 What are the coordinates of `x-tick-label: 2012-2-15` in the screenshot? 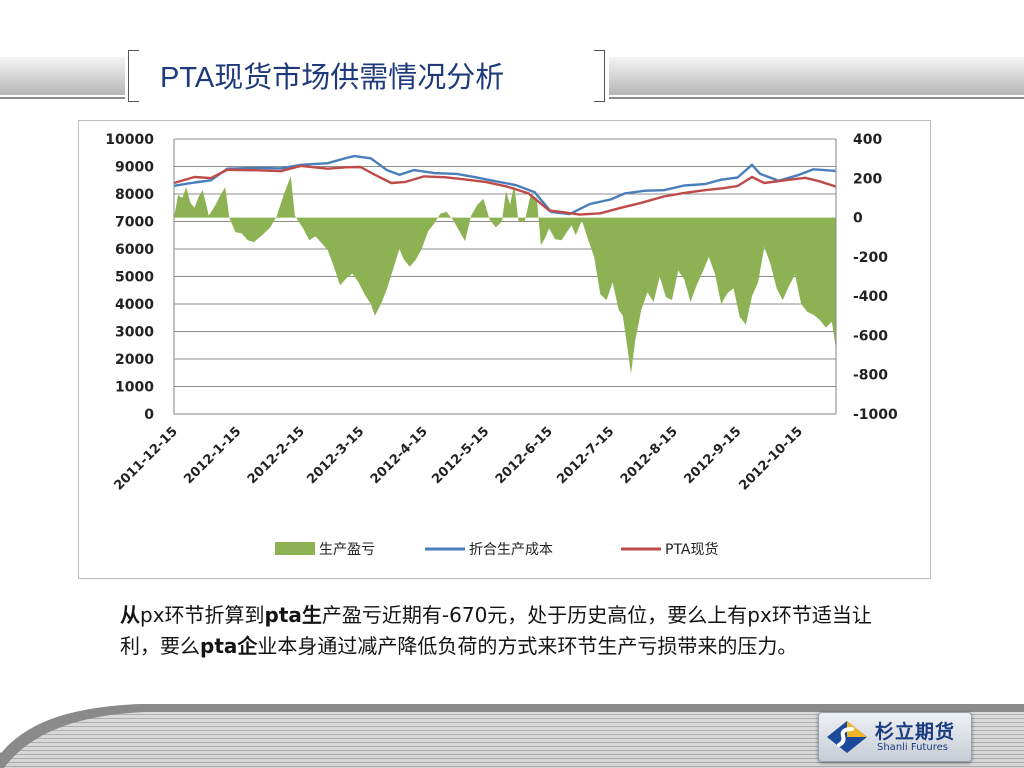 It's located at (276, 455).